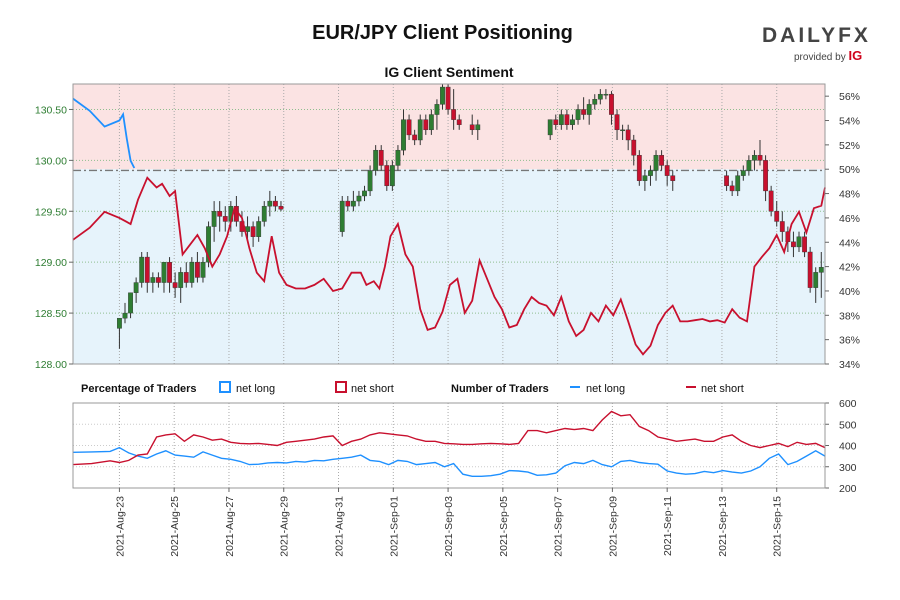 Image resolution: width=900 pixels, height=600 pixels. What do you see at coordinates (285, 526) in the screenshot?
I see `date-tick-label: 2021-Aug-29` at bounding box center [285, 526].